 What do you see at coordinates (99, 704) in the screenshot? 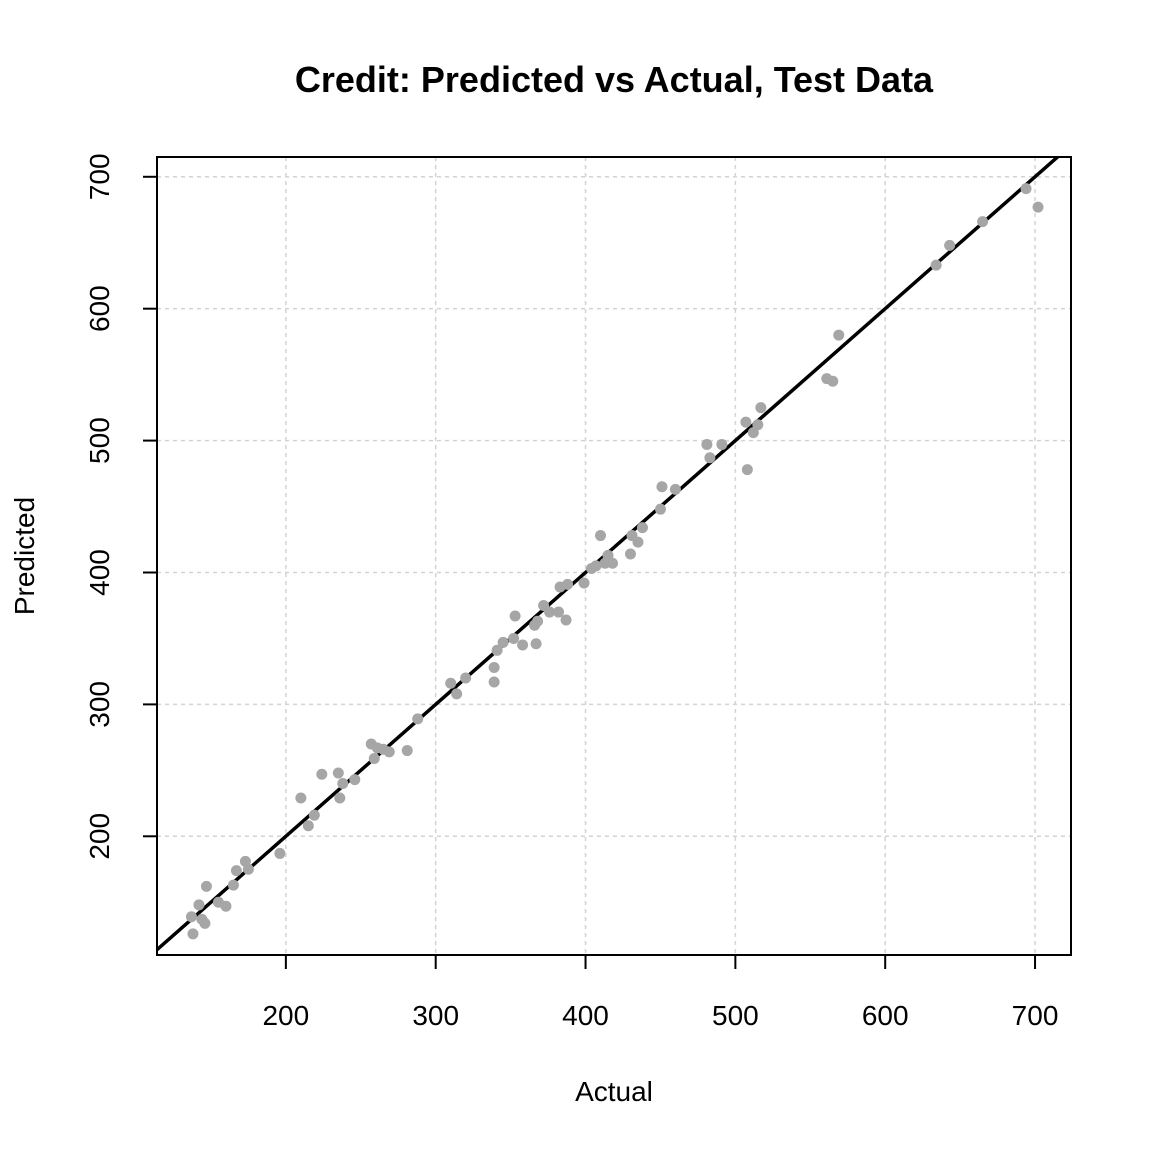
I see `y-tick-label: 300` at bounding box center [99, 704].